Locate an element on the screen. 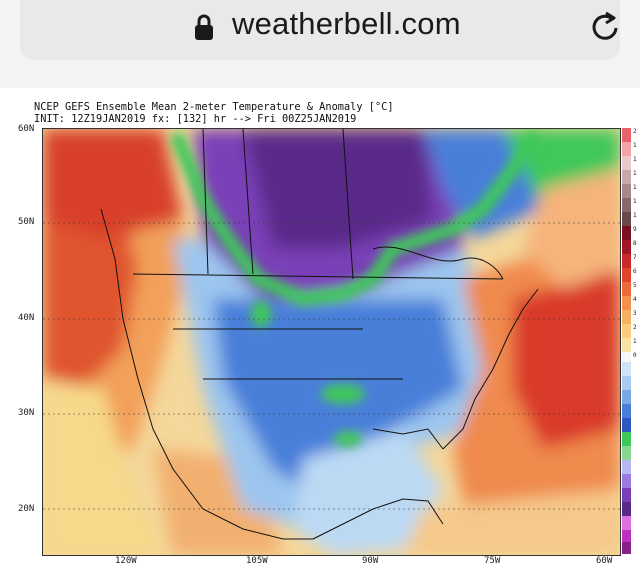 This screenshot has width=640, height=567. colorbar-label: 4 is located at coordinates (635, 299).